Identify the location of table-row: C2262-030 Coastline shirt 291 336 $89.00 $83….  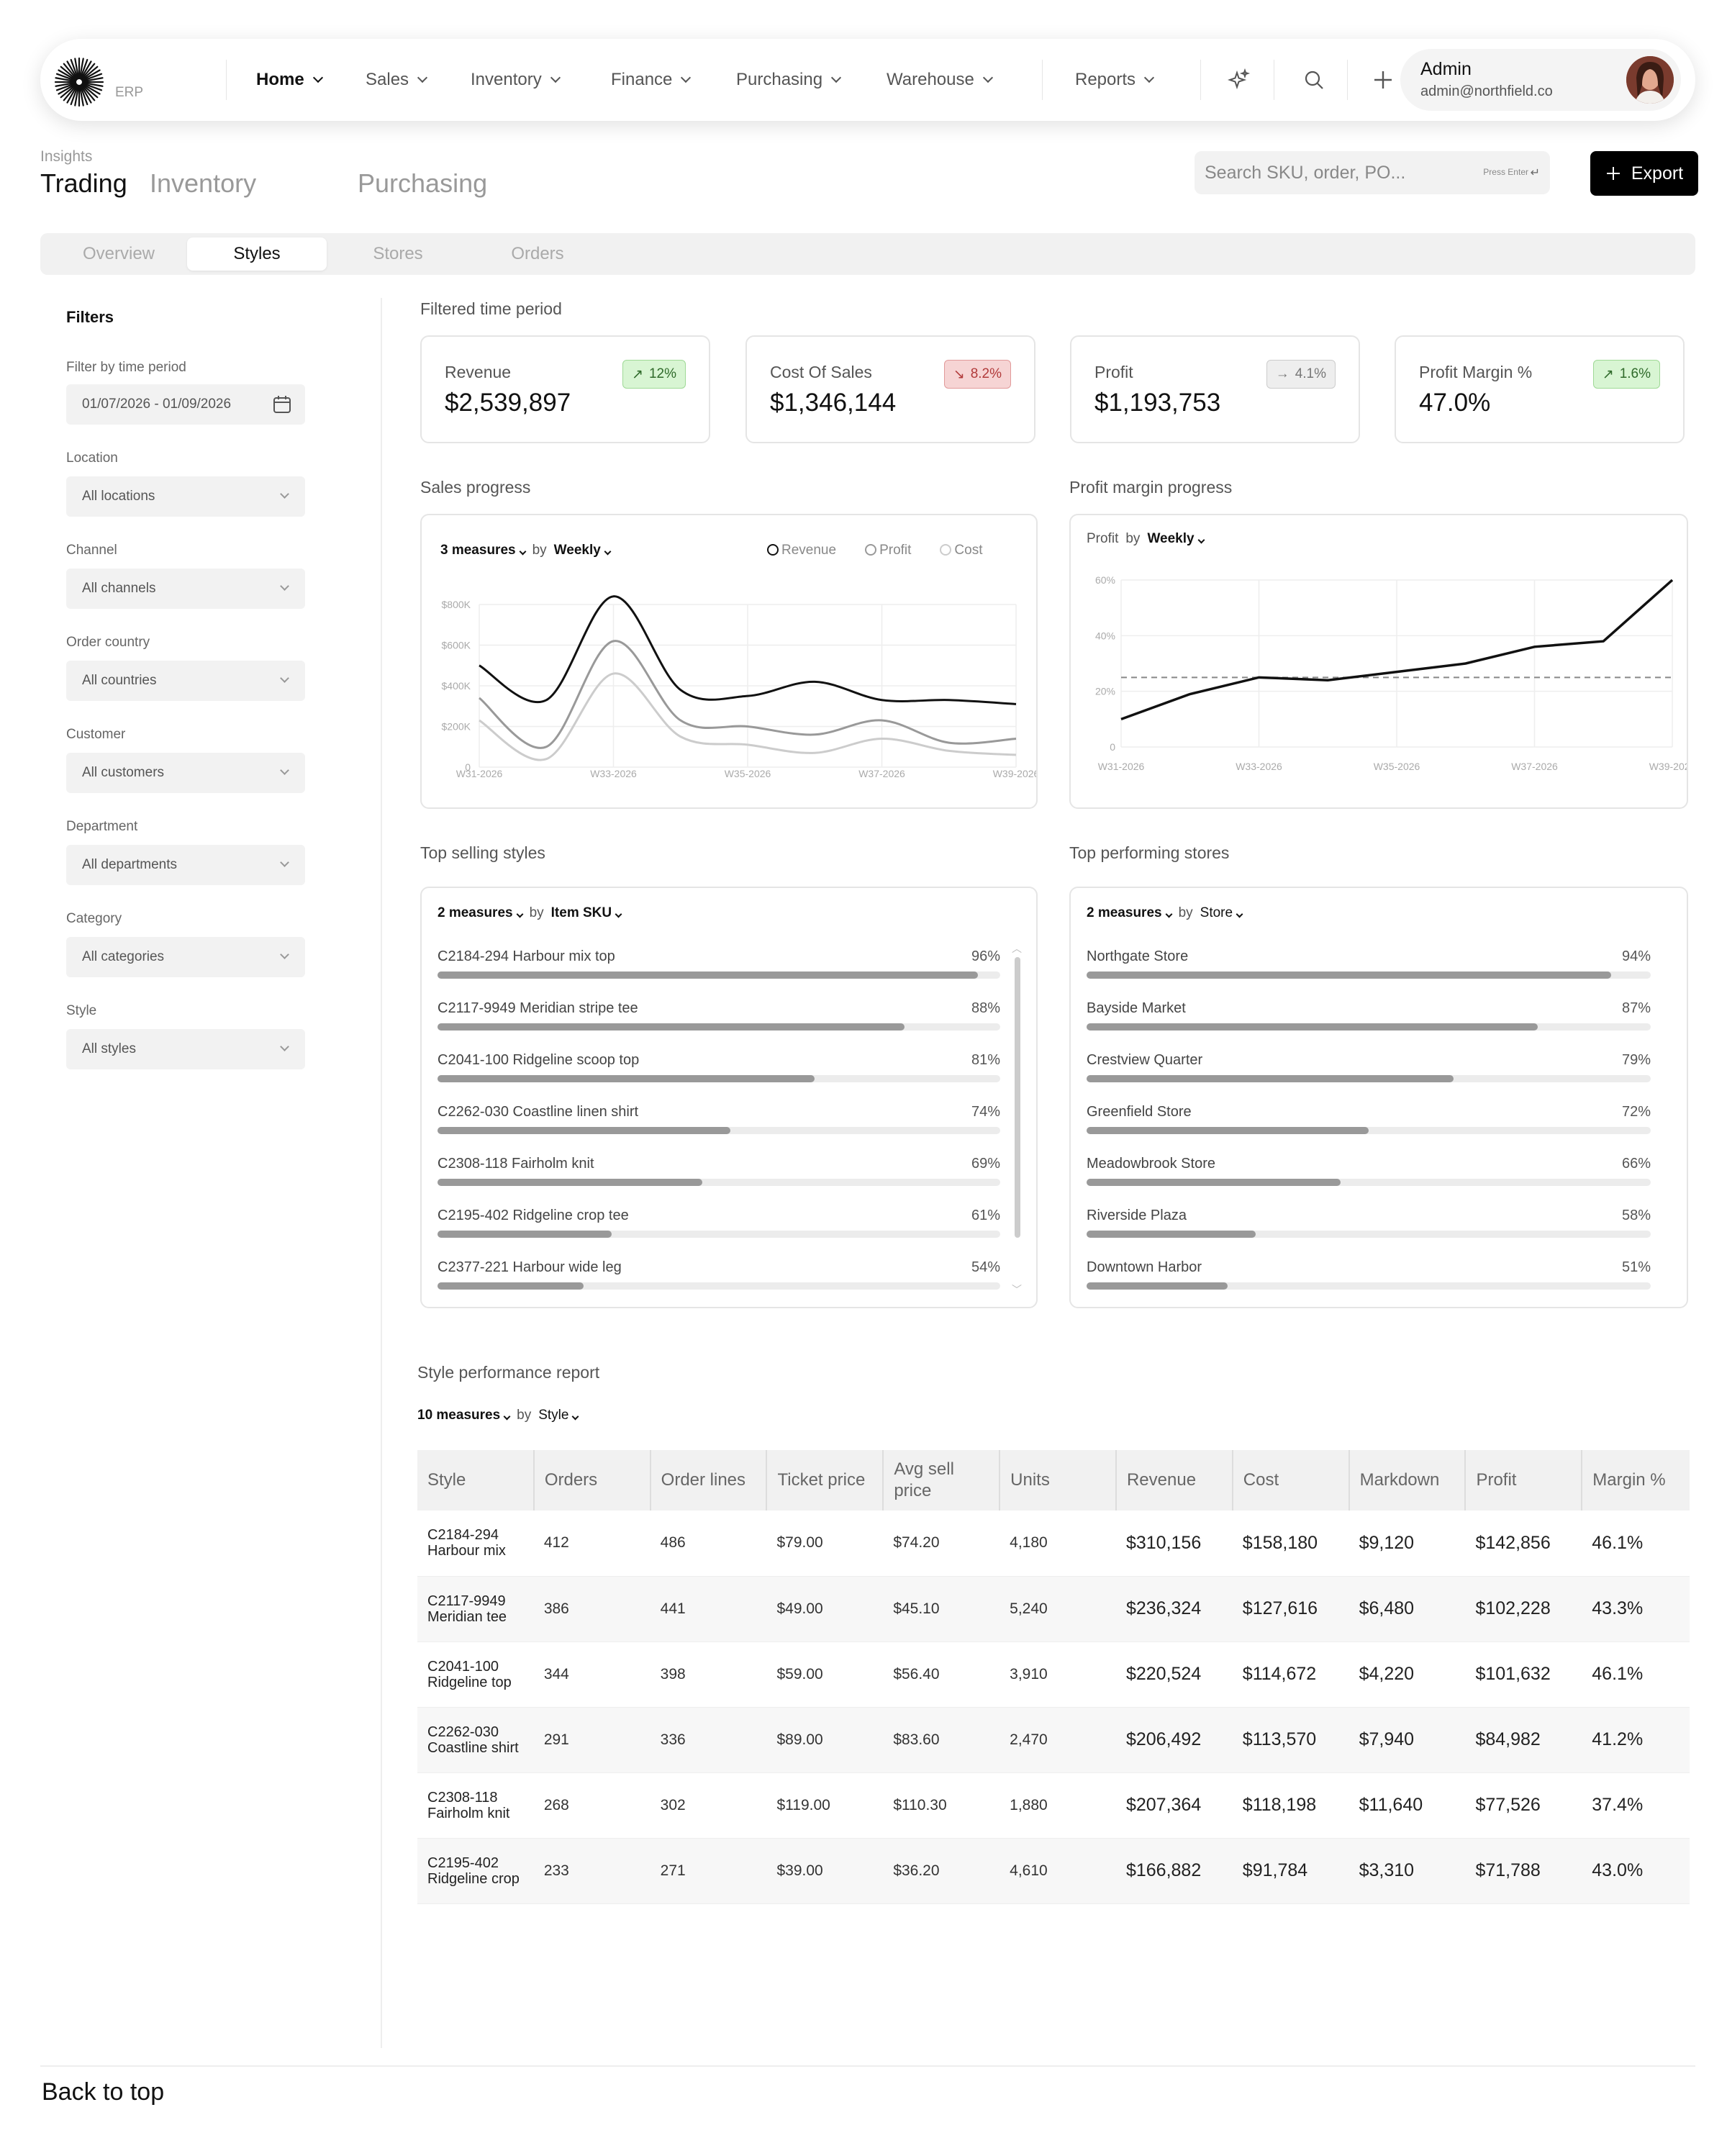
(1054, 1740).